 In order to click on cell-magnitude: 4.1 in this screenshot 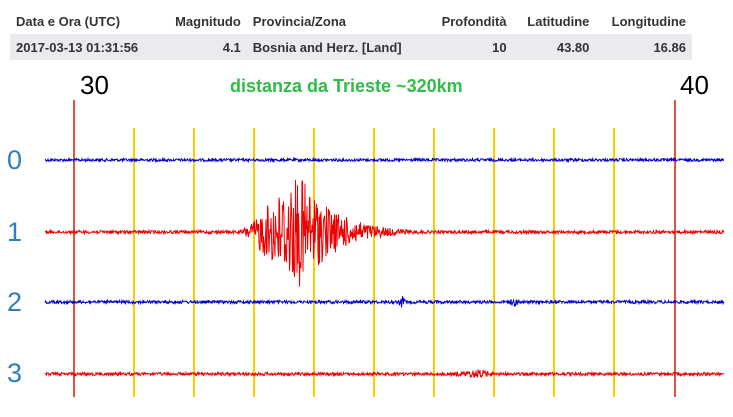, I will do `click(203, 47)`.